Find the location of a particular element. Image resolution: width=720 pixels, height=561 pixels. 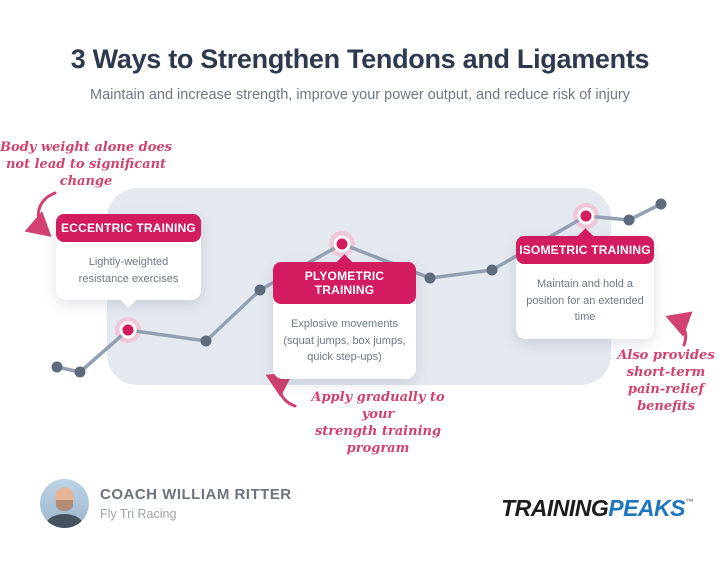

avatar-beard is located at coordinates (64, 505).